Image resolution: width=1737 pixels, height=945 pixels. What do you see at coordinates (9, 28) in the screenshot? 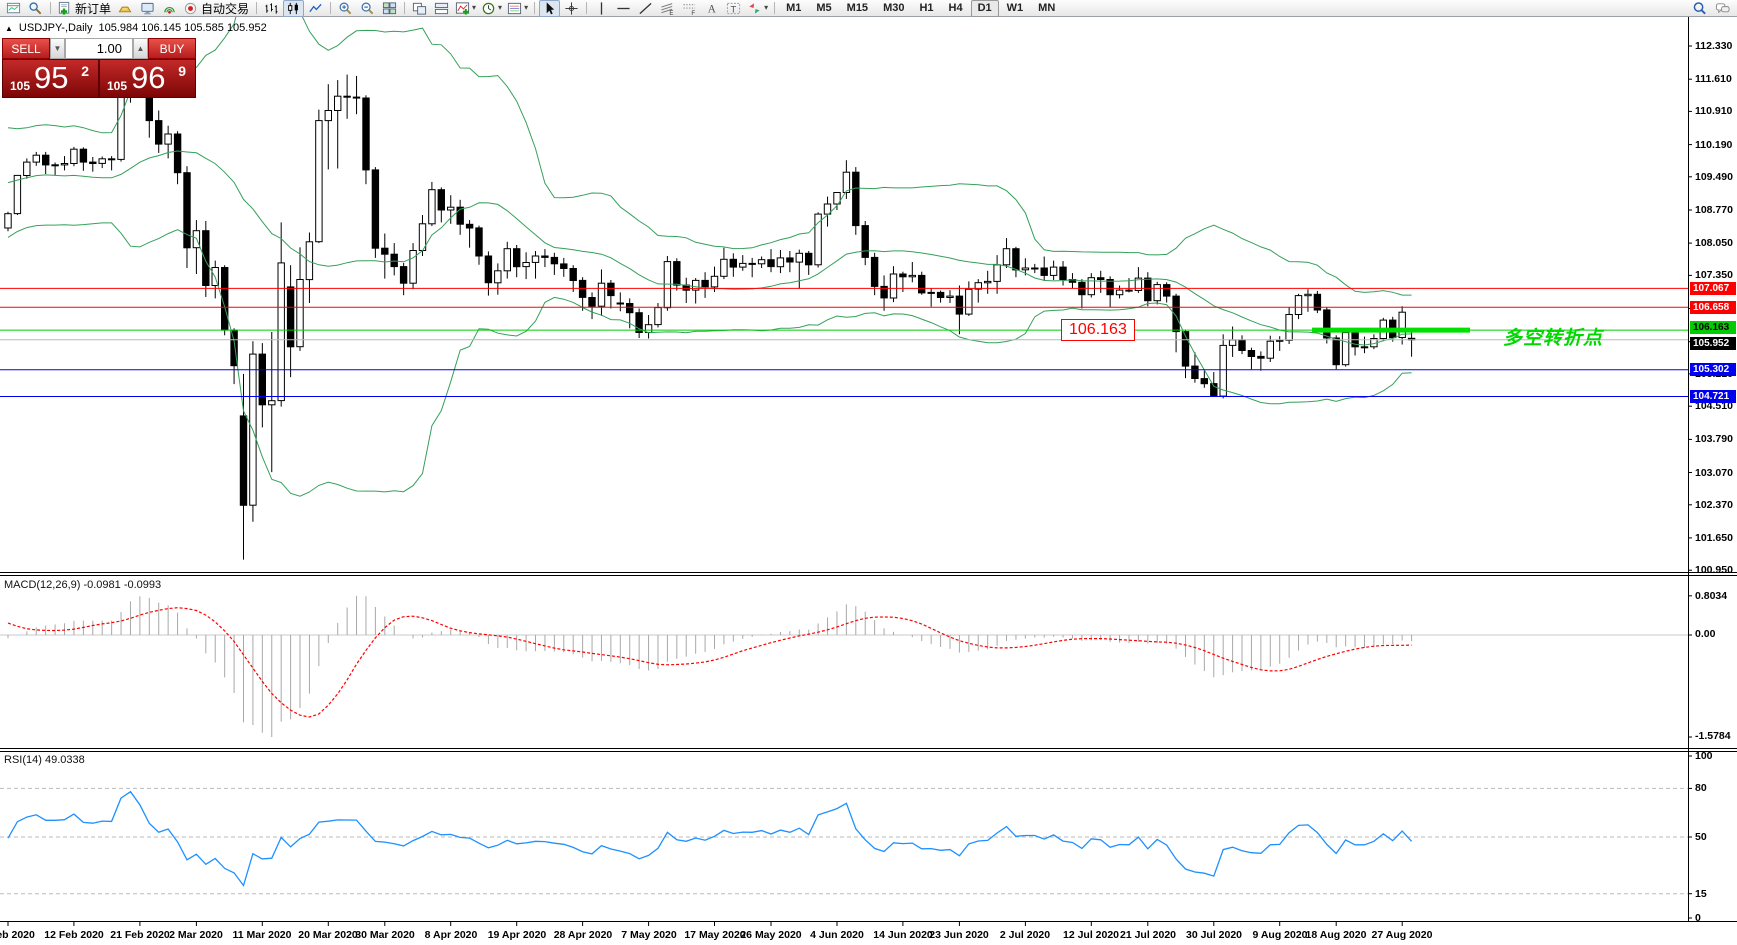
I see `collapse-one-click-icon: ▲` at bounding box center [9, 28].